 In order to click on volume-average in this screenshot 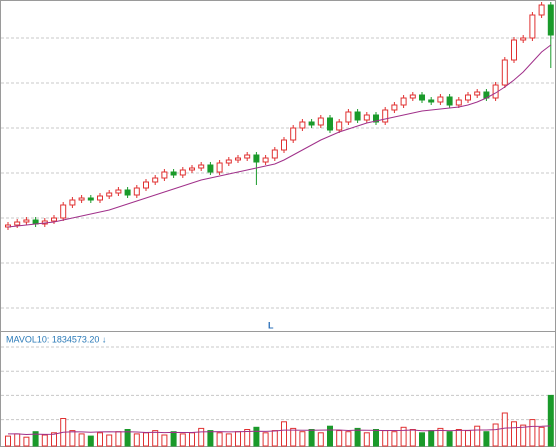, I will do `click(279, 430)`.